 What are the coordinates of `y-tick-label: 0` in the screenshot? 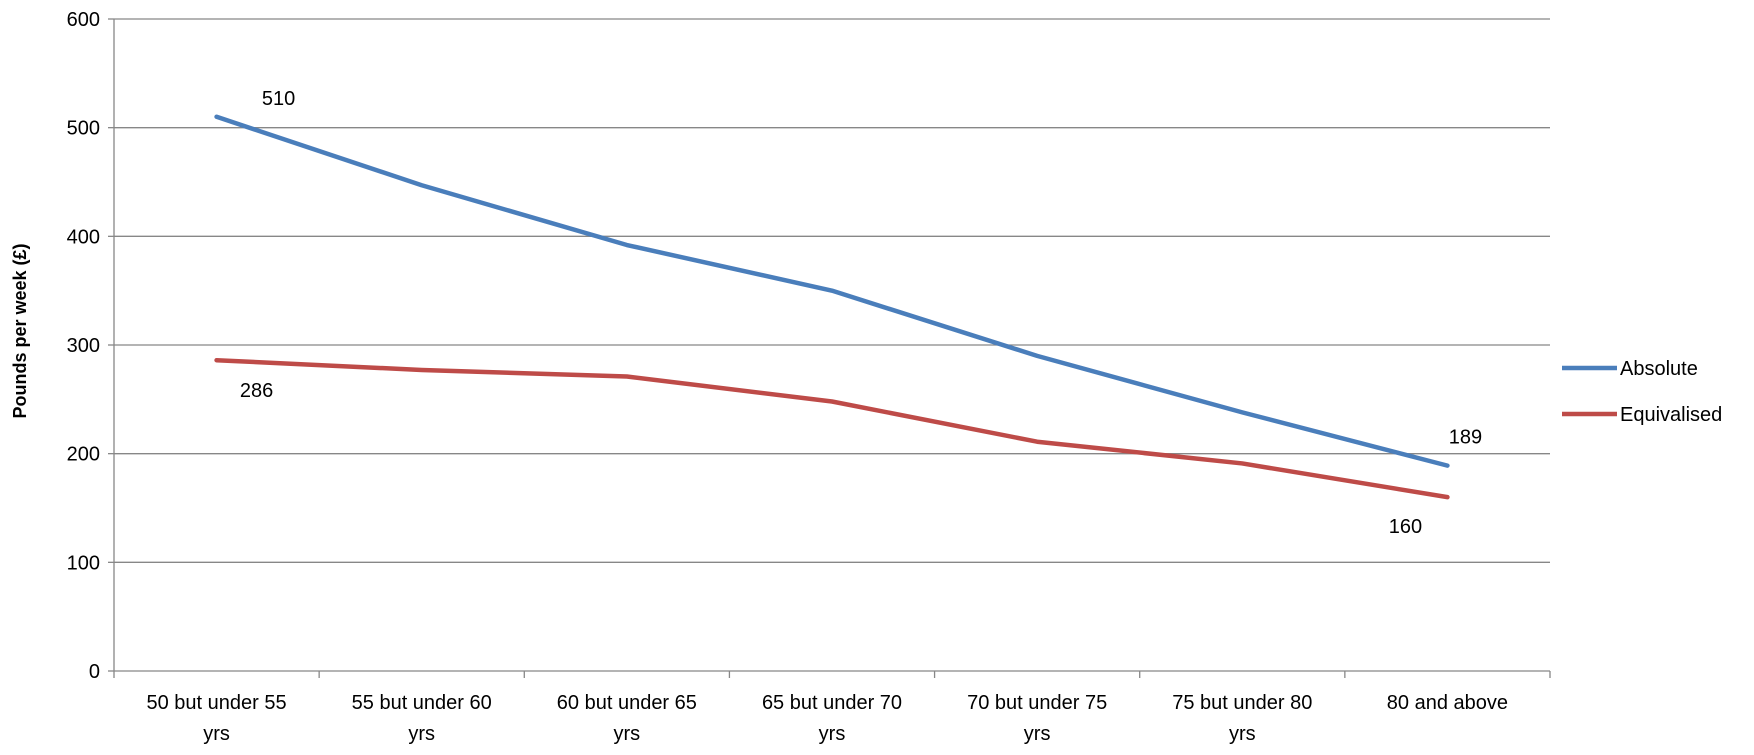 It's located at (94, 672).